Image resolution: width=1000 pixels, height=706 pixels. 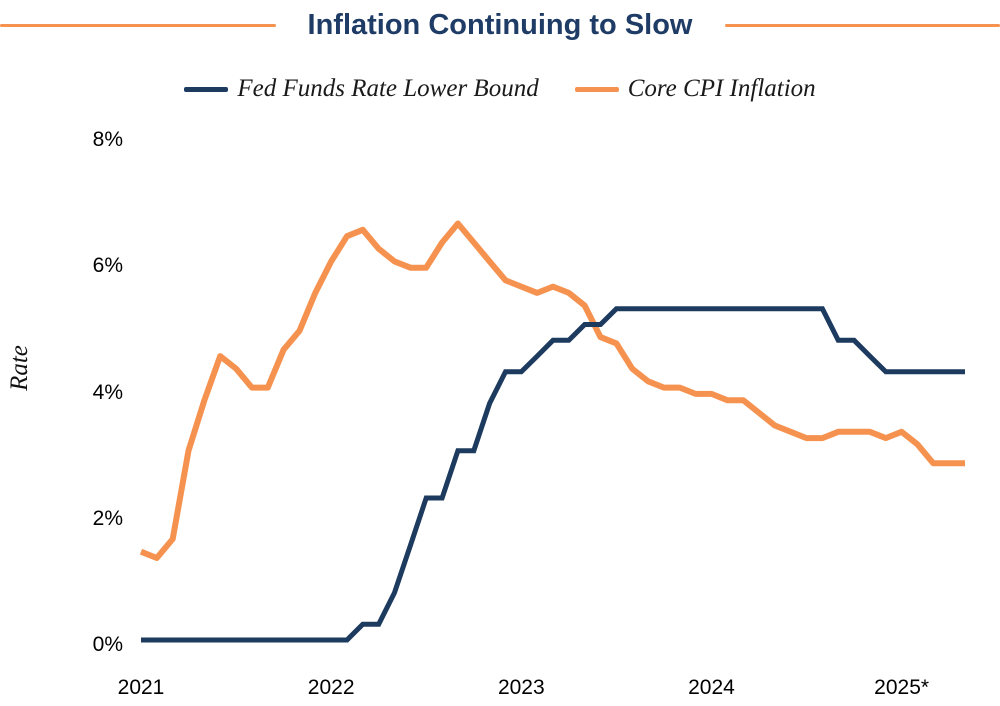 I want to click on core-cpi-line-swatch, so click(x=596, y=89).